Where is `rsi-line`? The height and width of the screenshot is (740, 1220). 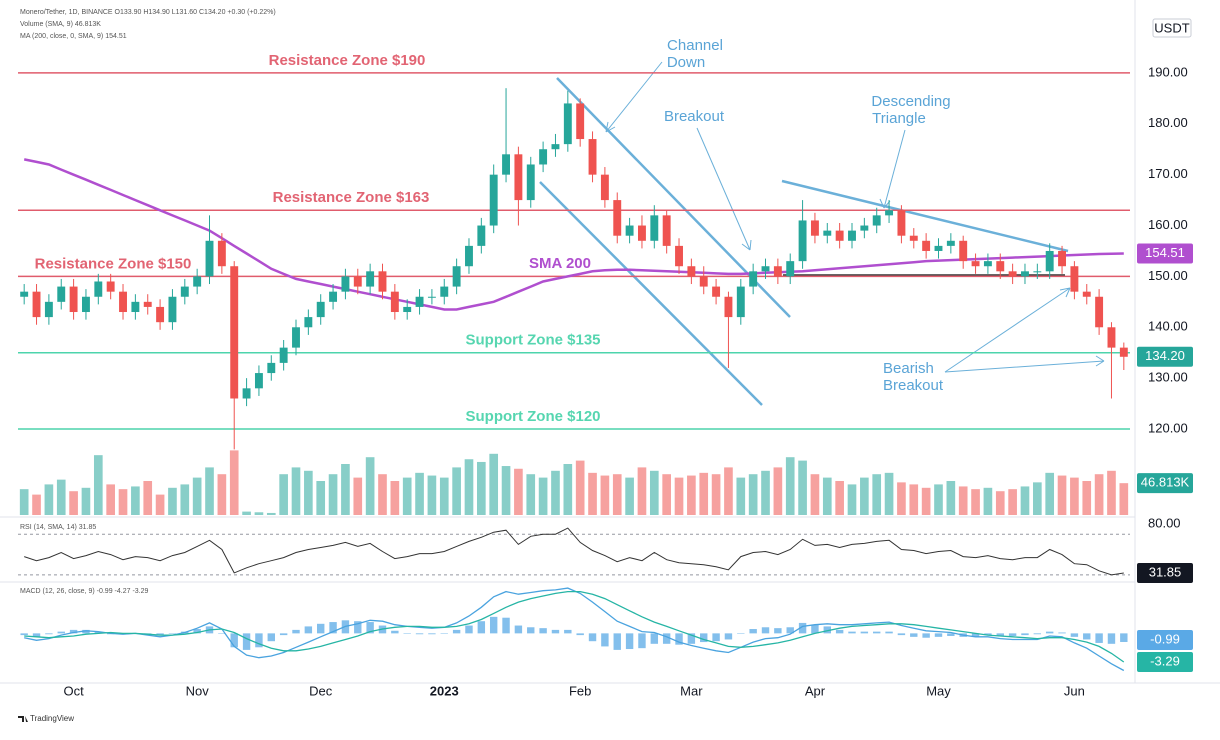
rsi-line is located at coordinates (574, 551).